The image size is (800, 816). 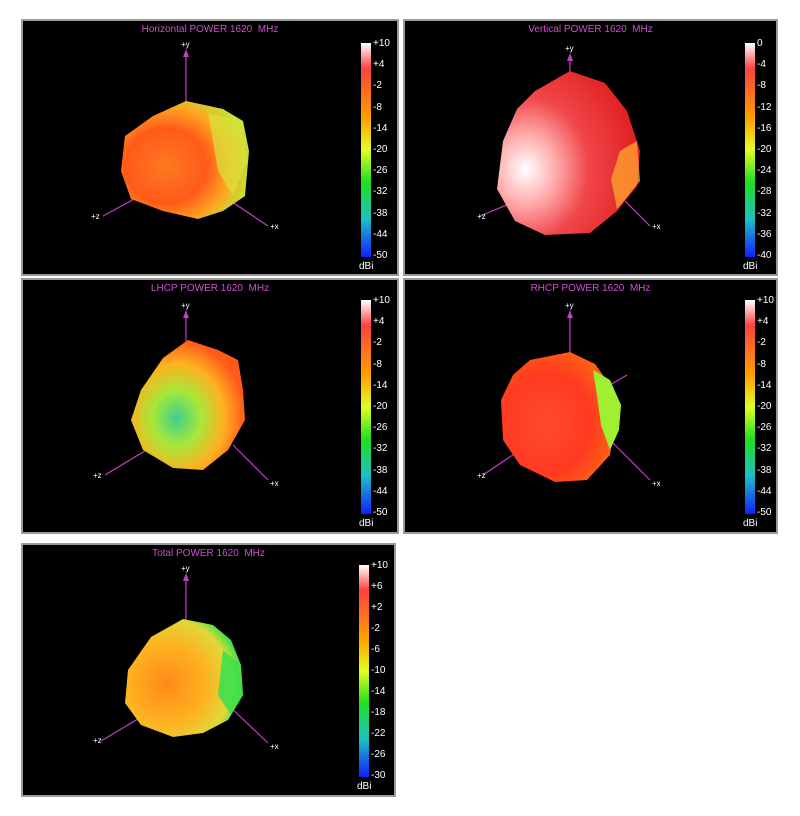 What do you see at coordinates (760, 43) in the screenshot?
I see `colorbar-tick-label: 0` at bounding box center [760, 43].